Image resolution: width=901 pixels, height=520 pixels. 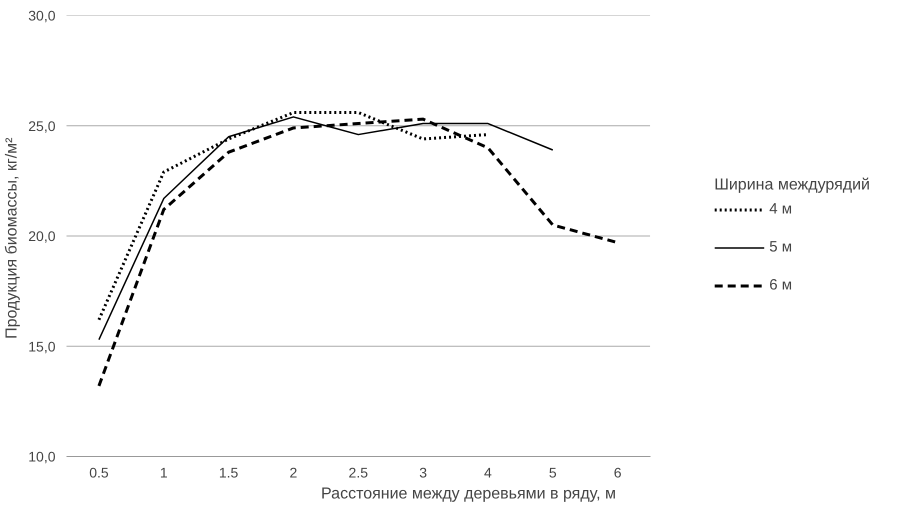 What do you see at coordinates (99, 472) in the screenshot?
I see `x-tick-label: 0.5` at bounding box center [99, 472].